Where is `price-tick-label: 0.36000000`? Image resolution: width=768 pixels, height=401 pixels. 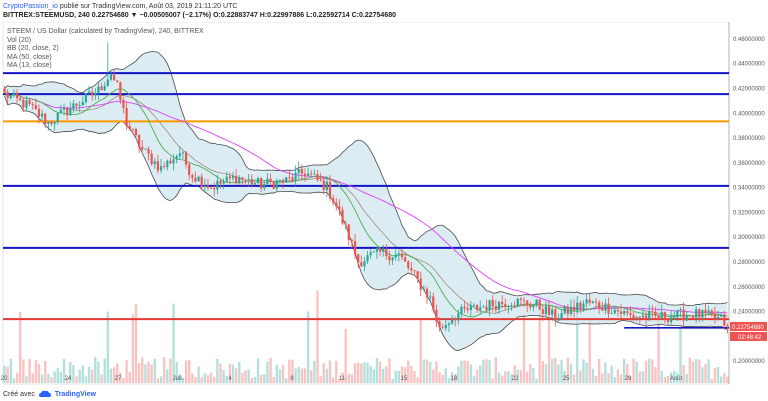 price-tick-label: 0.36000000 is located at coordinates (749, 164).